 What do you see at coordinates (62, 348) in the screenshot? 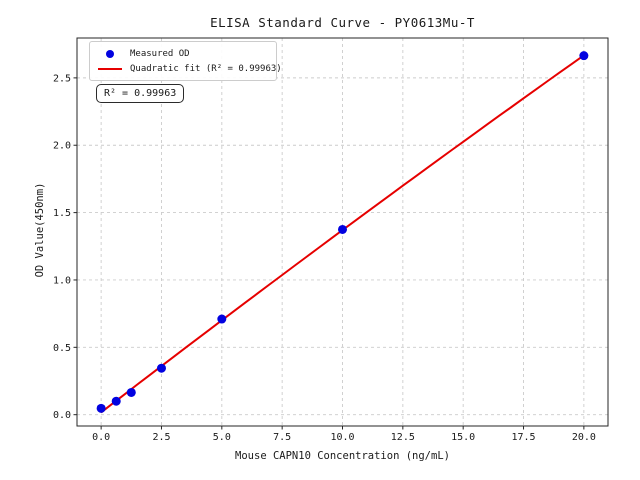
I see `y-tick-label: 0.5` at bounding box center [62, 348].